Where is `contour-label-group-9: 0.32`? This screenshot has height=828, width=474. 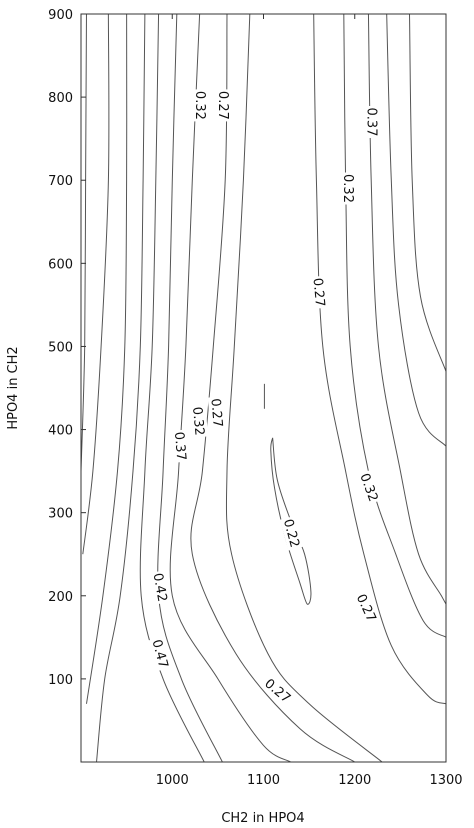
contour-label-group-9: 0.32 is located at coordinates (348, 188).